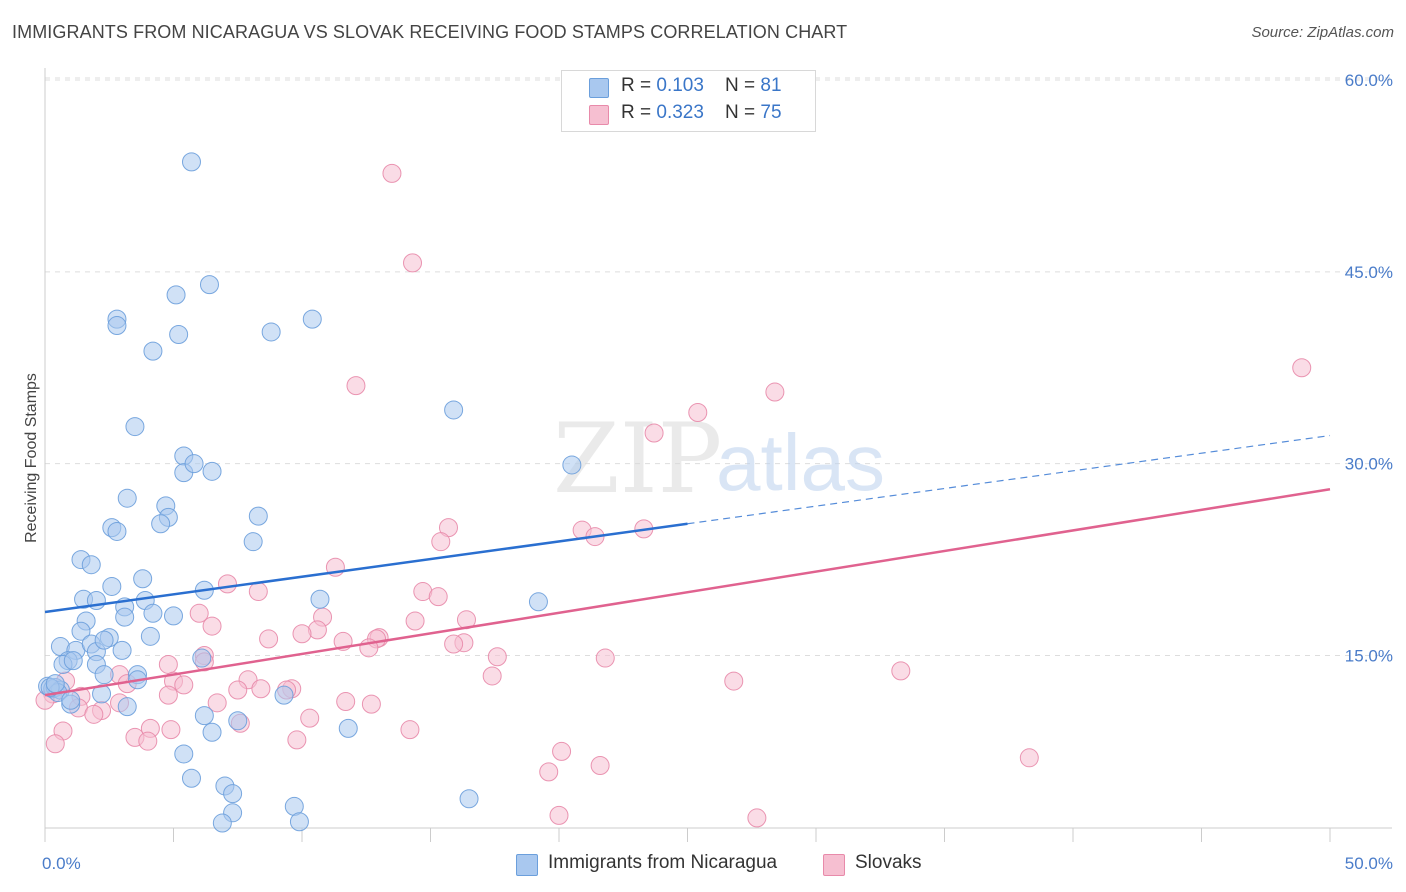 This screenshot has width=1406, height=892. What do you see at coordinates (637, 459) in the screenshot?
I see `watermark-zip: ZIP` at bounding box center [637, 459].